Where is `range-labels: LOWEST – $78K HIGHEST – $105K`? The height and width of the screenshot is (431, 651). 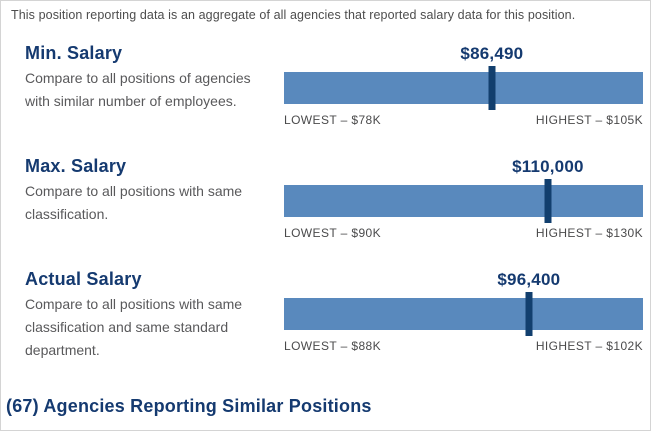 range-labels: LOWEST – $78K HIGHEST – $105K is located at coordinates (463, 120).